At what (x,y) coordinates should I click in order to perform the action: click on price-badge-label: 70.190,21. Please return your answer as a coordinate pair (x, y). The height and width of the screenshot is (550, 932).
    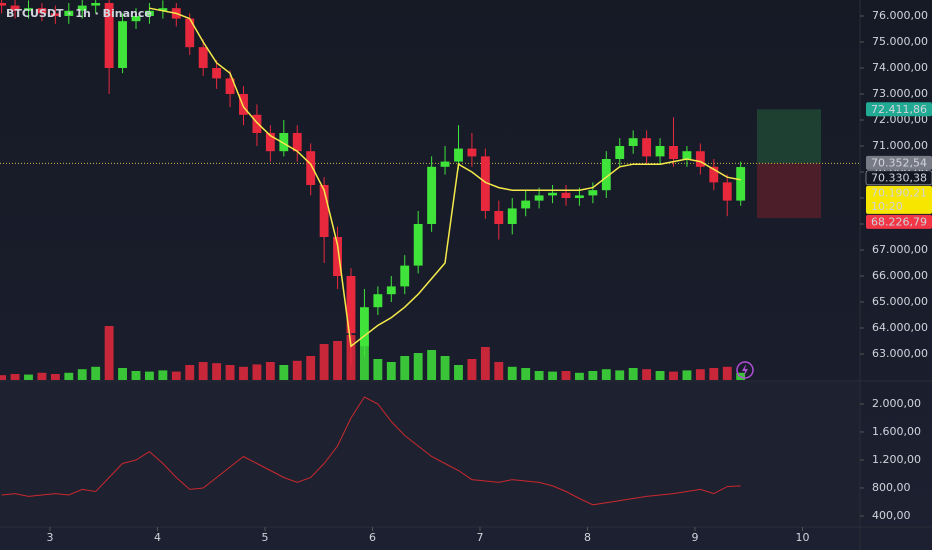
    Looking at the image, I should click on (899, 192).